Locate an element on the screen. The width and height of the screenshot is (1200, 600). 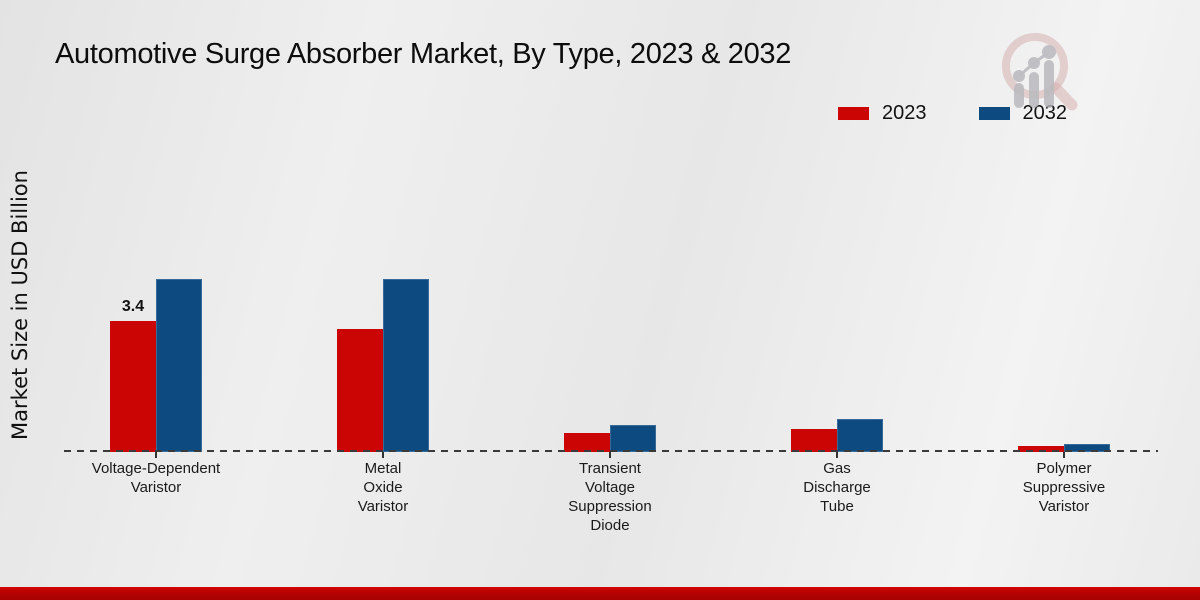
bar-2032-polymer-suppressive-varistor is located at coordinates (1087, 448).